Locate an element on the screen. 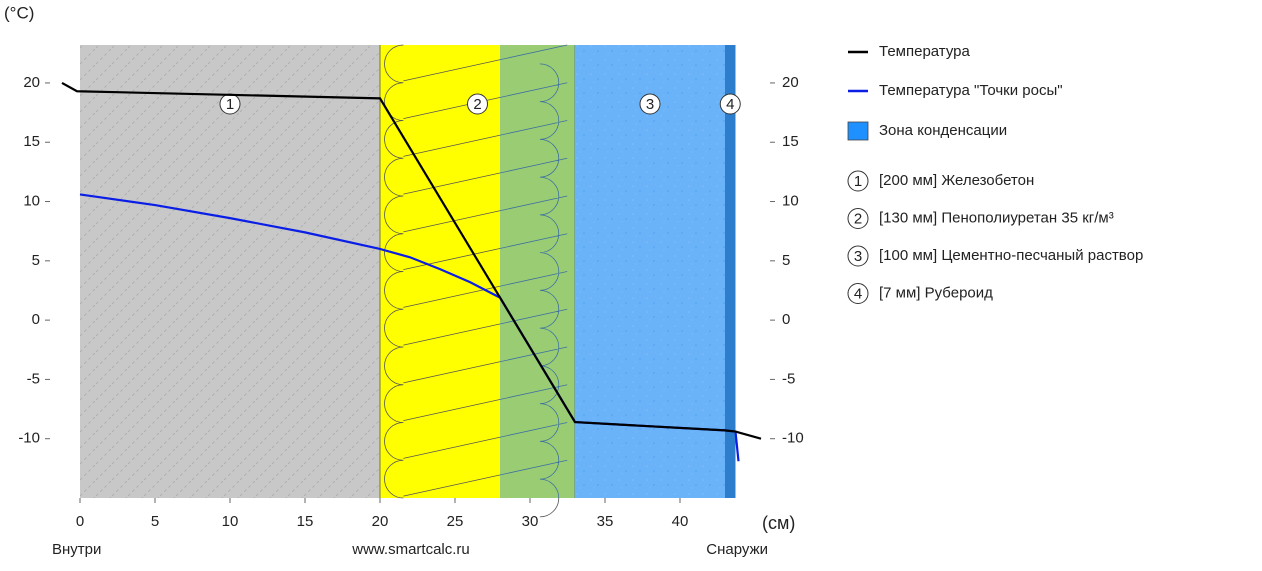  x-tick-label: 30 is located at coordinates (530, 521).